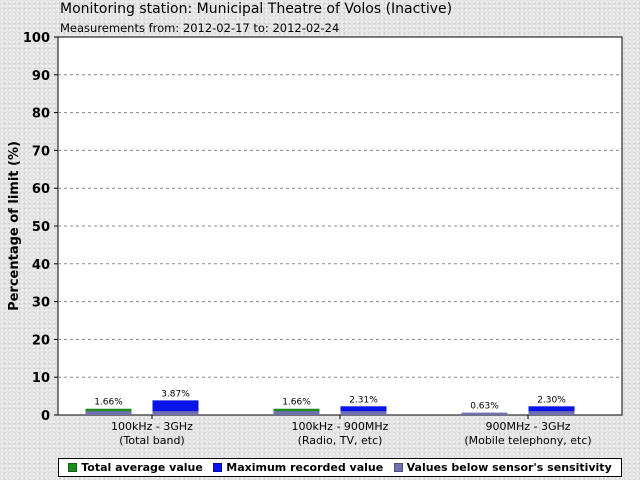 Image resolution: width=640 pixels, height=480 pixels. What do you see at coordinates (14, 226) in the screenshot?
I see `y-axis-label: Percentage of limit (%)` at bounding box center [14, 226].